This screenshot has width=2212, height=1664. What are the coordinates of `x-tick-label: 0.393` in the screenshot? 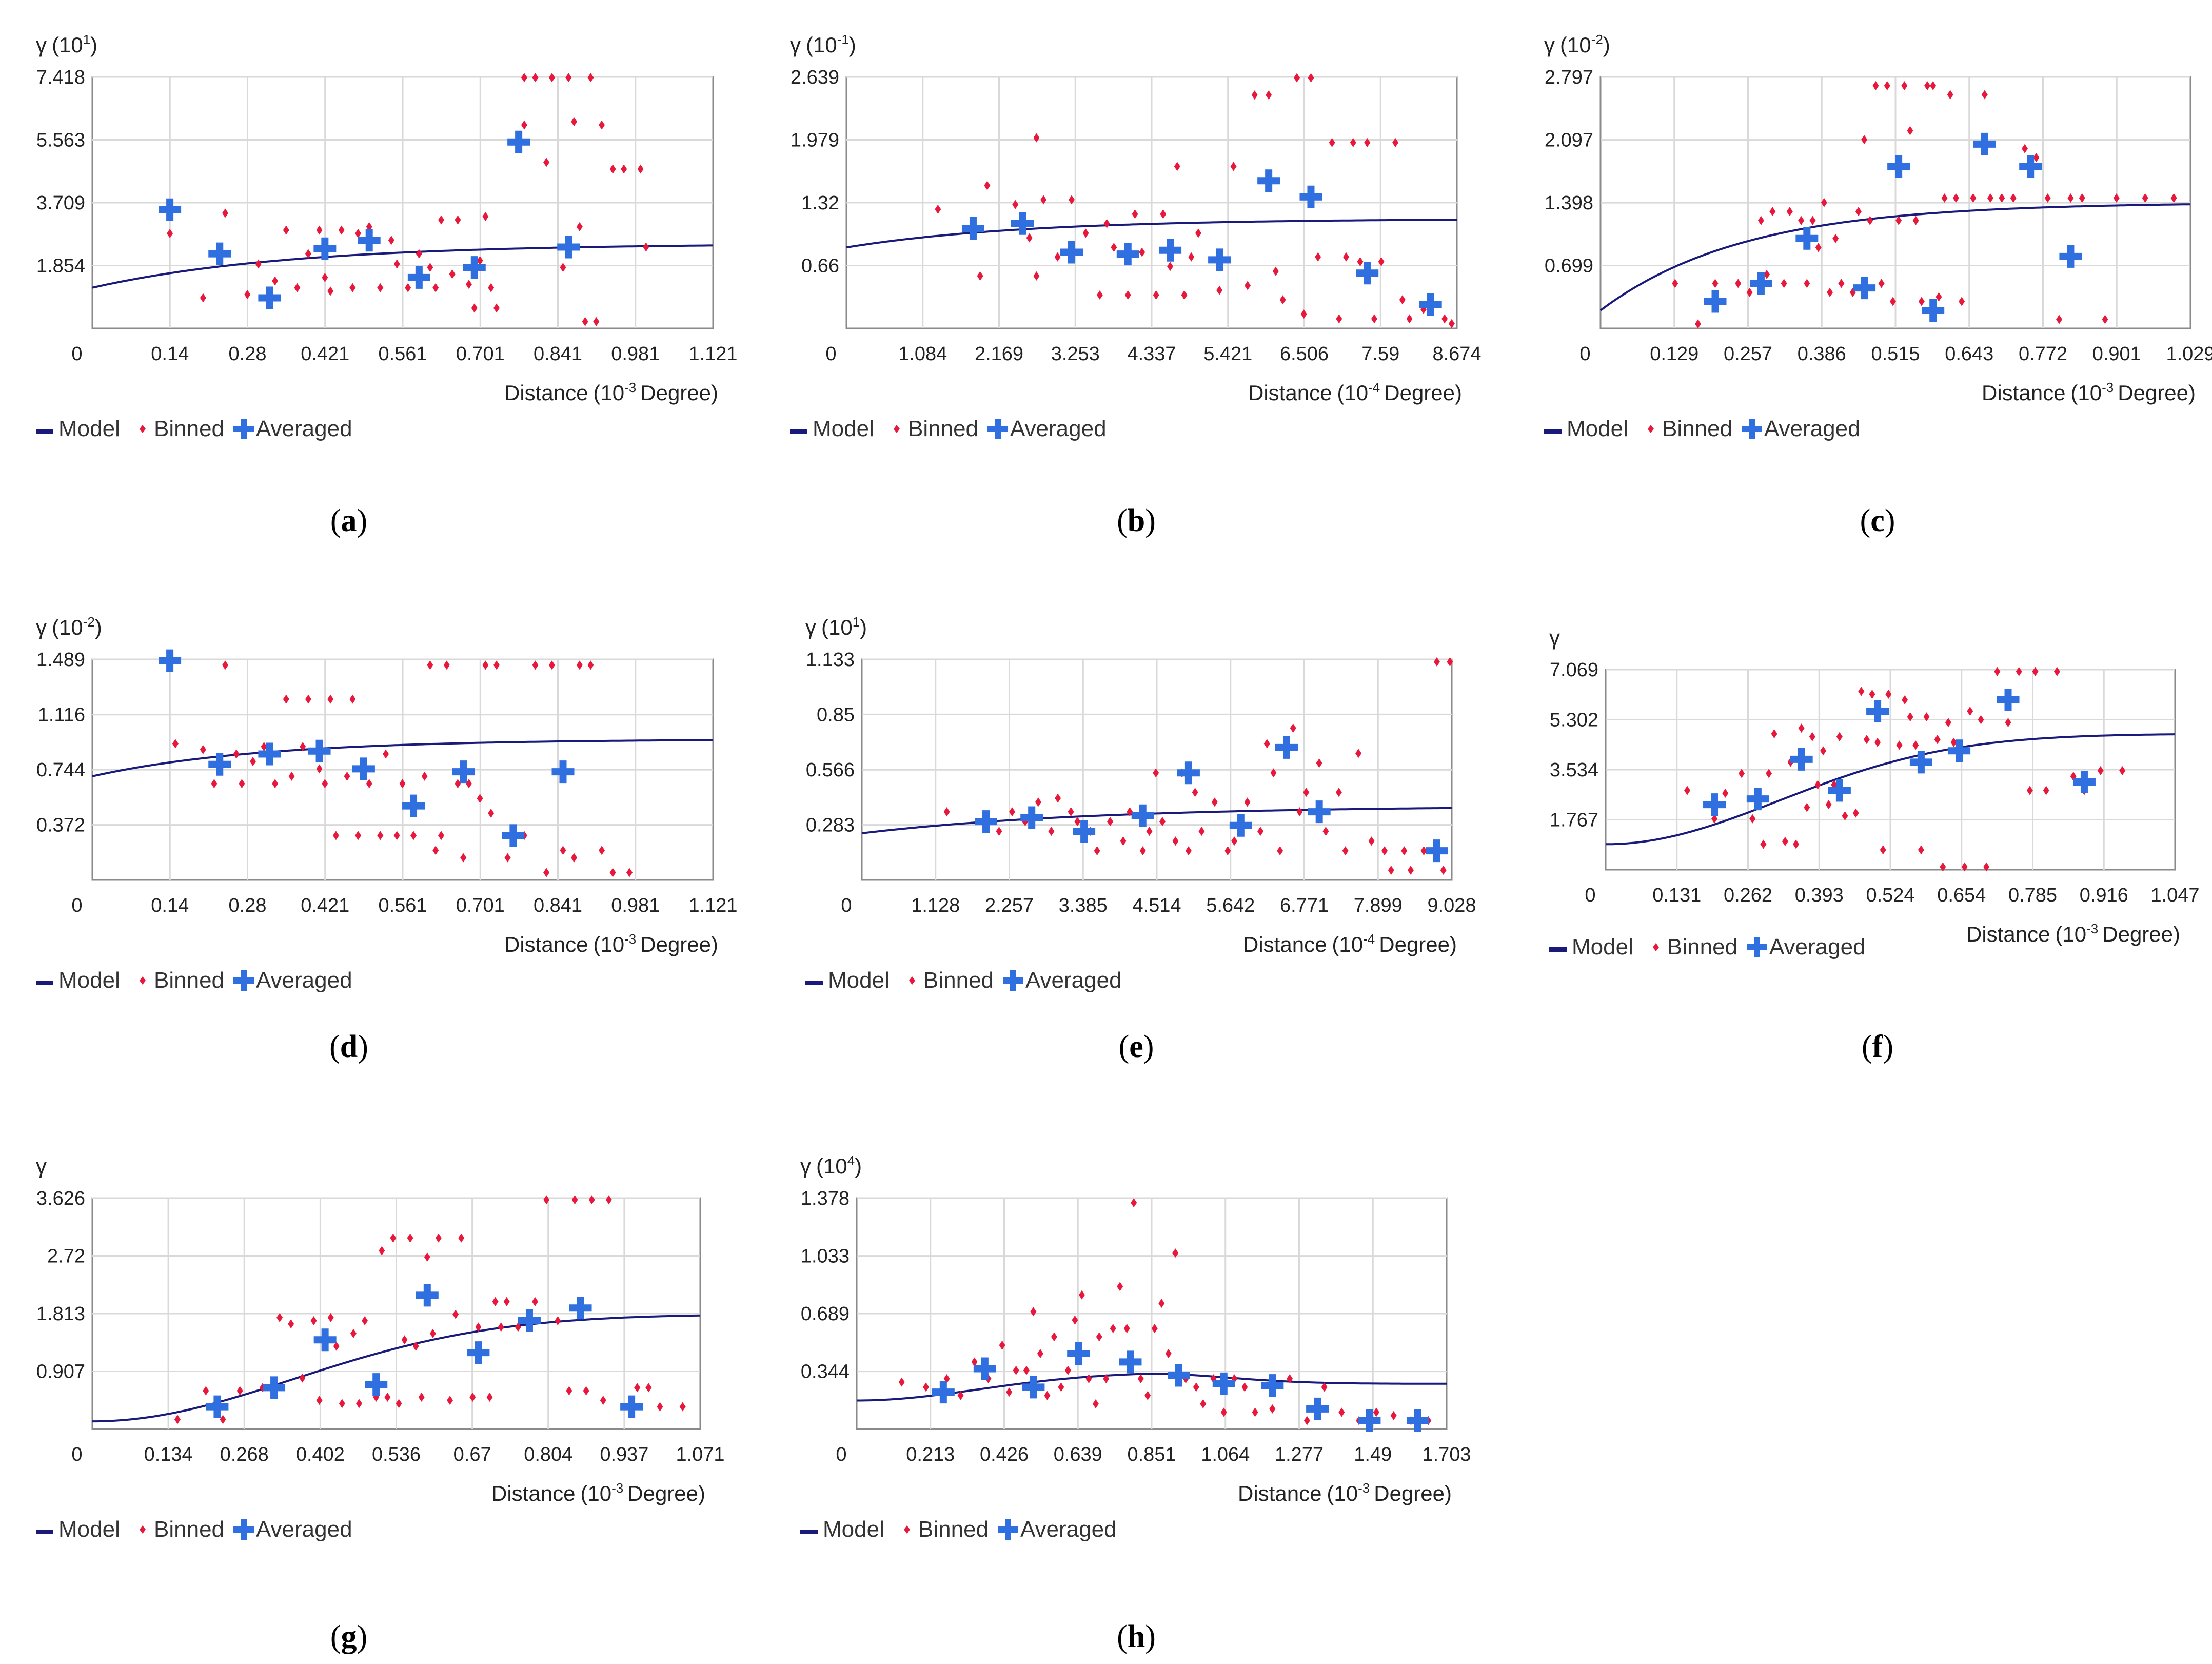 It's located at (1819, 895).